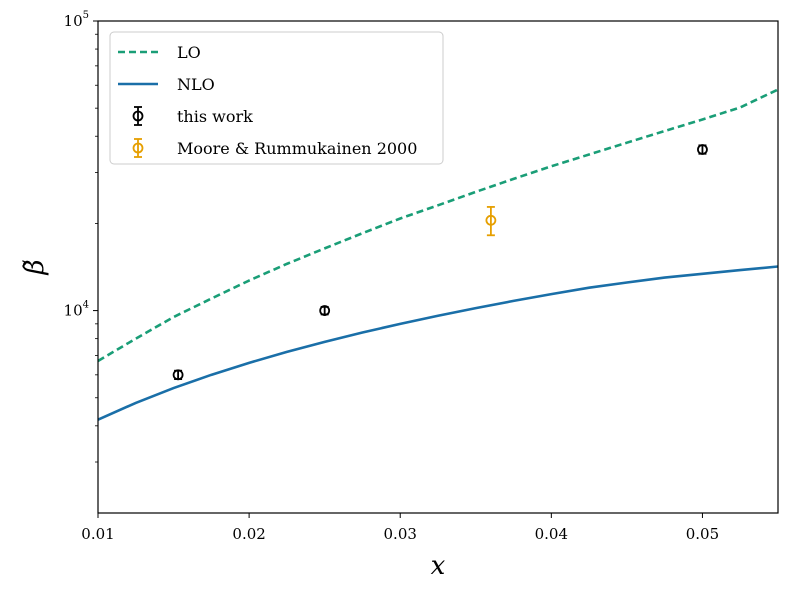 Image resolution: width=797 pixels, height=598 pixels. I want to click on legend-box, so click(276, 98).